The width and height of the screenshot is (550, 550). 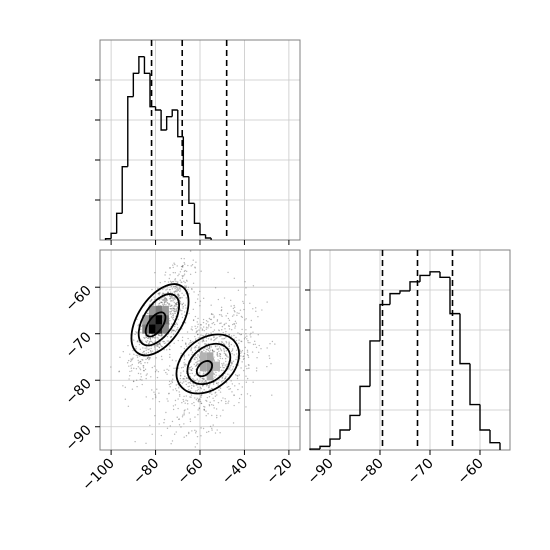 What do you see at coordinates (280, 472) in the screenshot?
I see `x-tick-label: −20` at bounding box center [280, 472].